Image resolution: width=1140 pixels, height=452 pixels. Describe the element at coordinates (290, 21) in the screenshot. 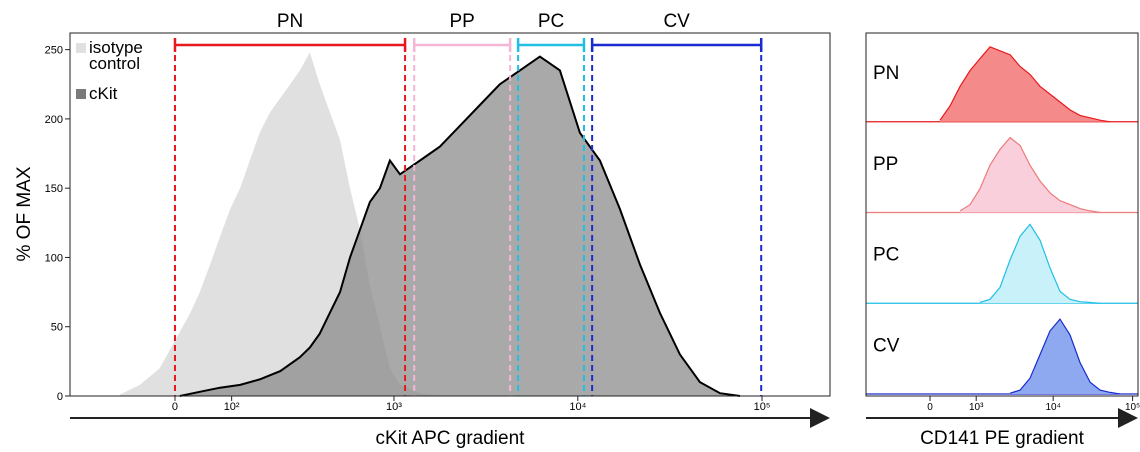

I see `gate-label: PN` at that location.